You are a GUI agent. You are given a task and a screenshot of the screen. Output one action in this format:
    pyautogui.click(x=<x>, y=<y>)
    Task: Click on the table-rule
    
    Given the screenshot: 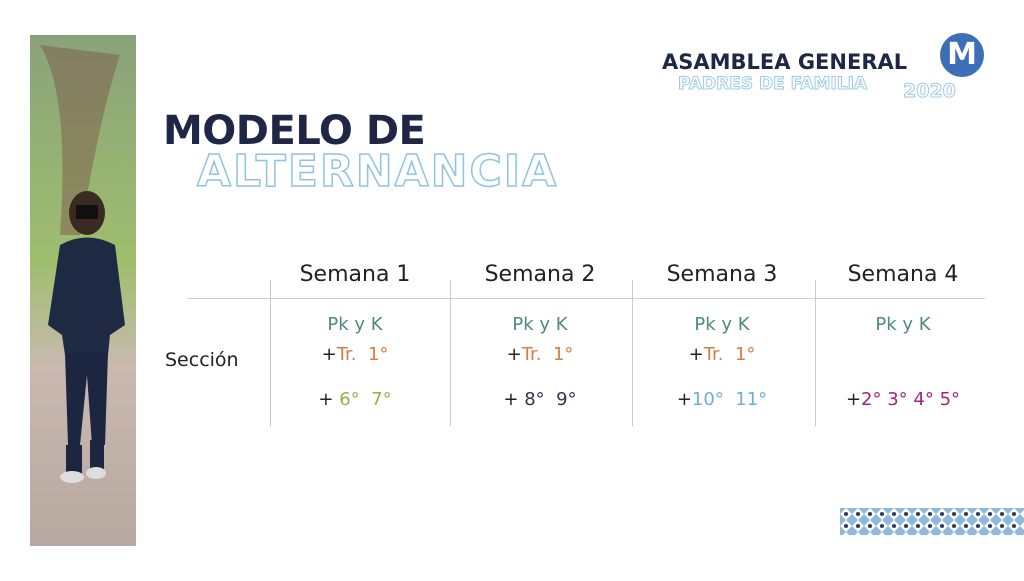 What is the action you would take?
    pyautogui.click(x=586, y=298)
    